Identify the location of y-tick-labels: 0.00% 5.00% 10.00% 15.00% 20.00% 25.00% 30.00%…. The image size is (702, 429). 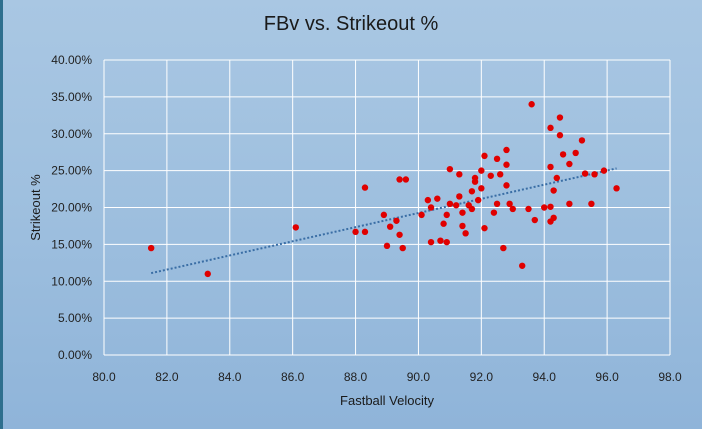
(71, 207).